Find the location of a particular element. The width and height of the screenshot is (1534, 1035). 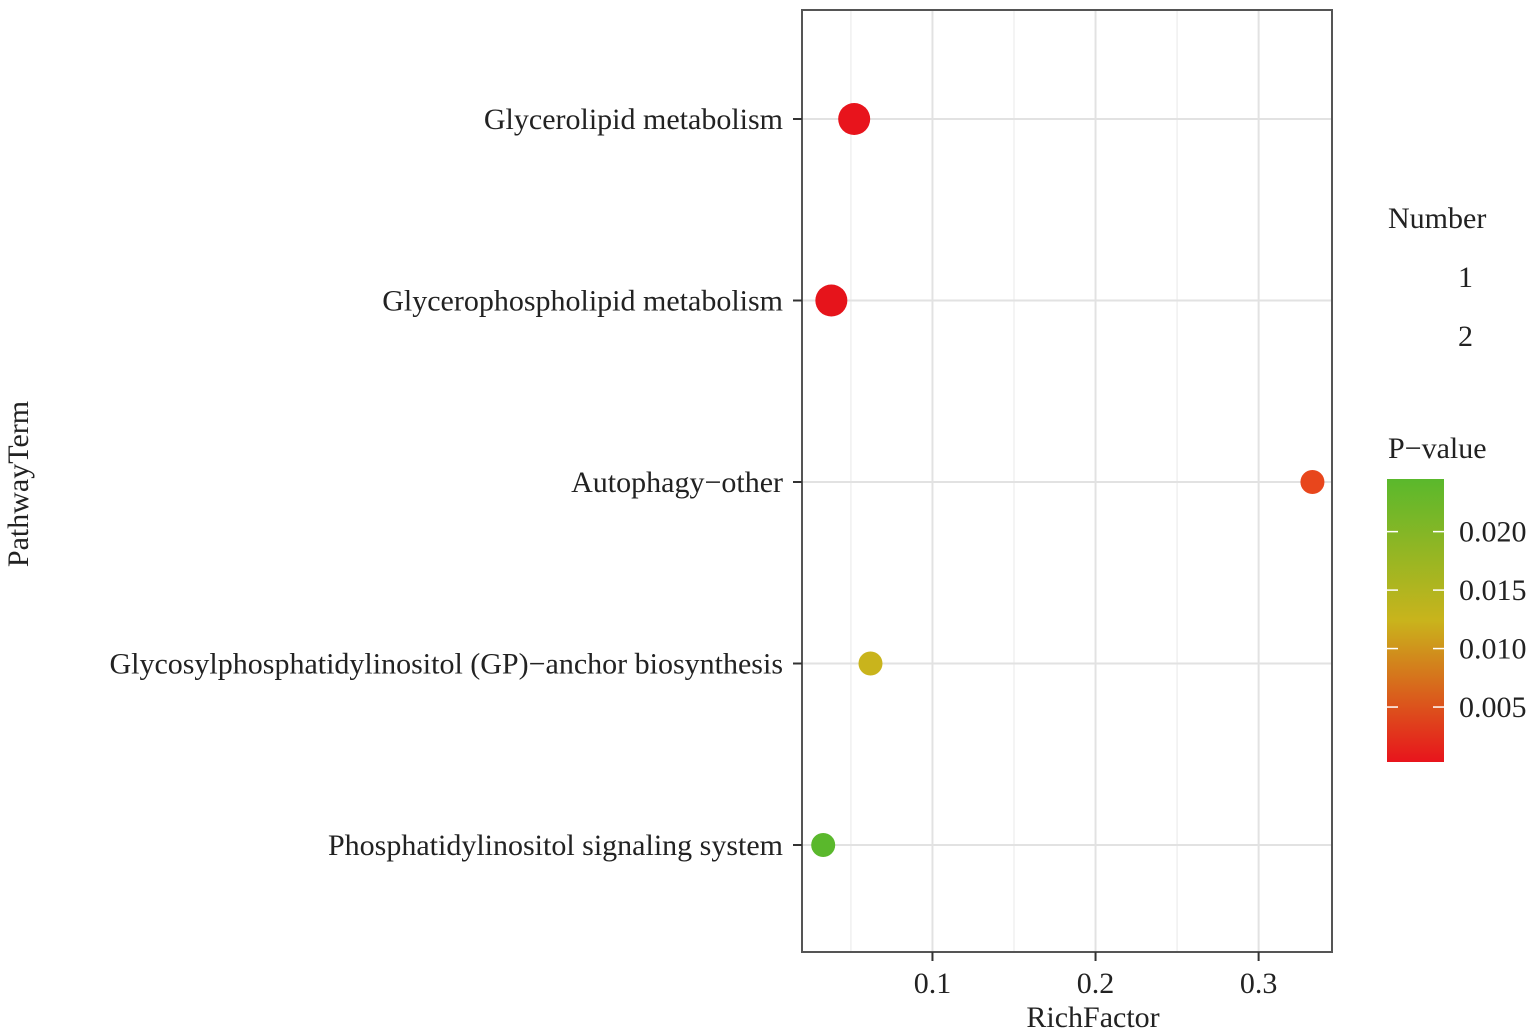

x-axis: 0.1 0.2 0.3 is located at coordinates (1096, 976).